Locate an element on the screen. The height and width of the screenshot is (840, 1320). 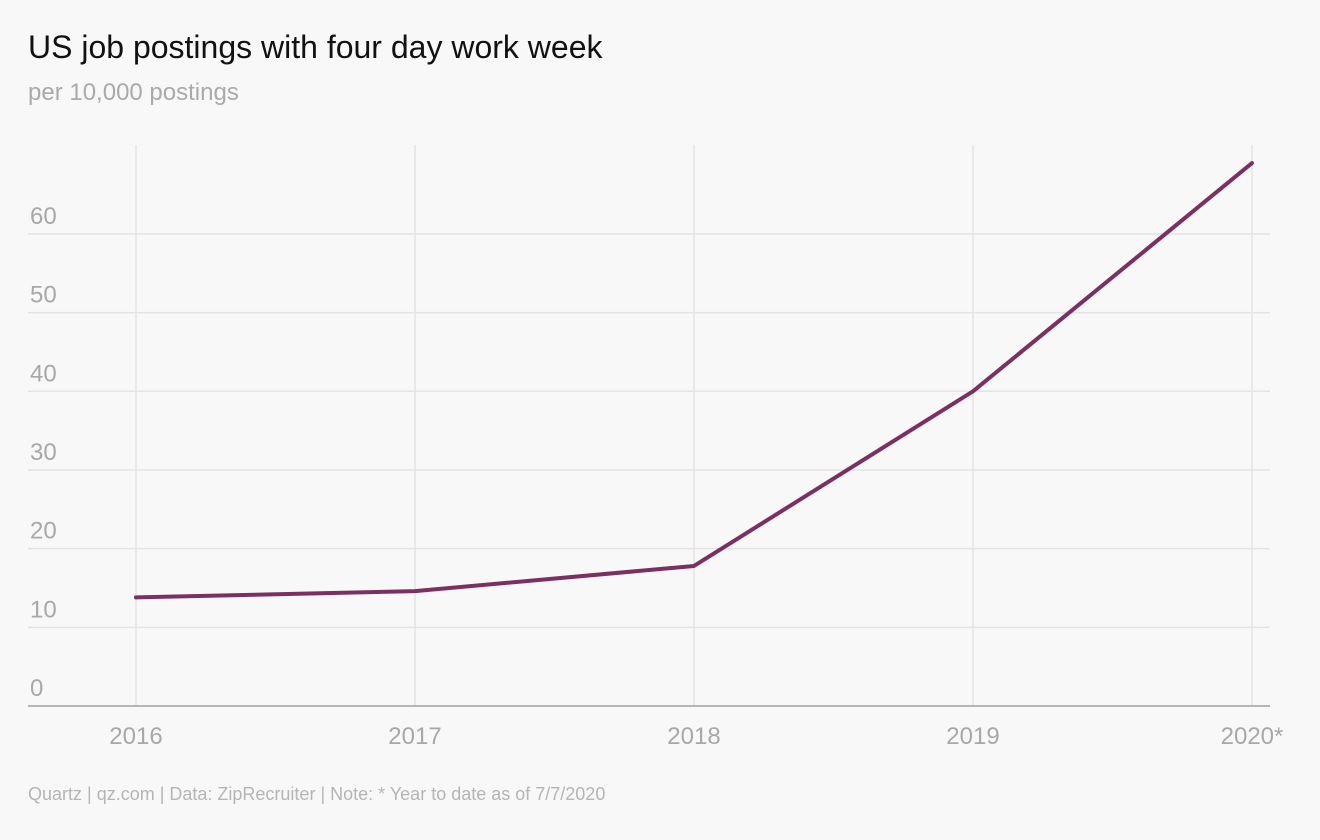
y-tick-label: 30 is located at coordinates (43, 452).